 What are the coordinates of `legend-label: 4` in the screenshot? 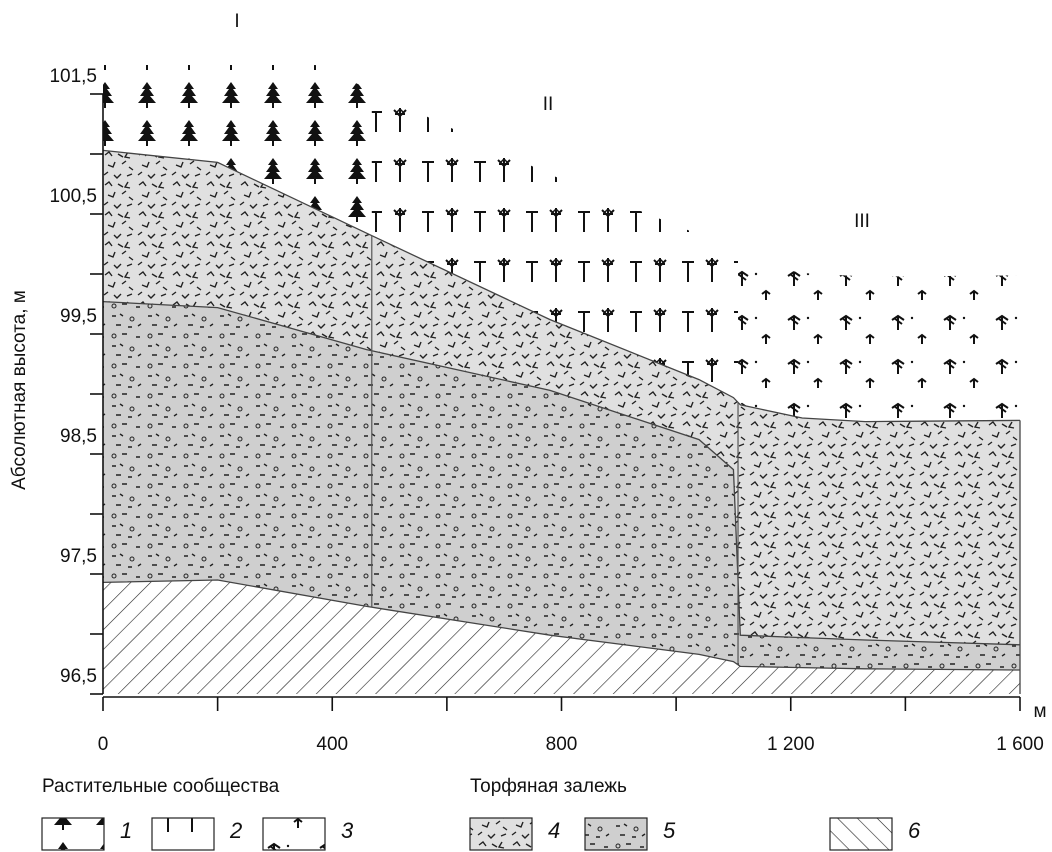 It's located at (554, 830).